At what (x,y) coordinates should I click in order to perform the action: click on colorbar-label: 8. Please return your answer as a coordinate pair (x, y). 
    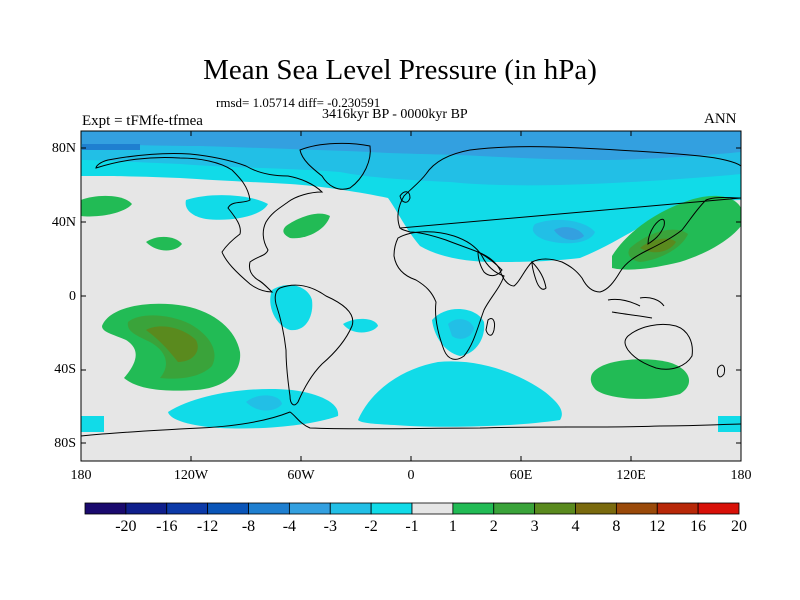
    Looking at the image, I should click on (616, 526).